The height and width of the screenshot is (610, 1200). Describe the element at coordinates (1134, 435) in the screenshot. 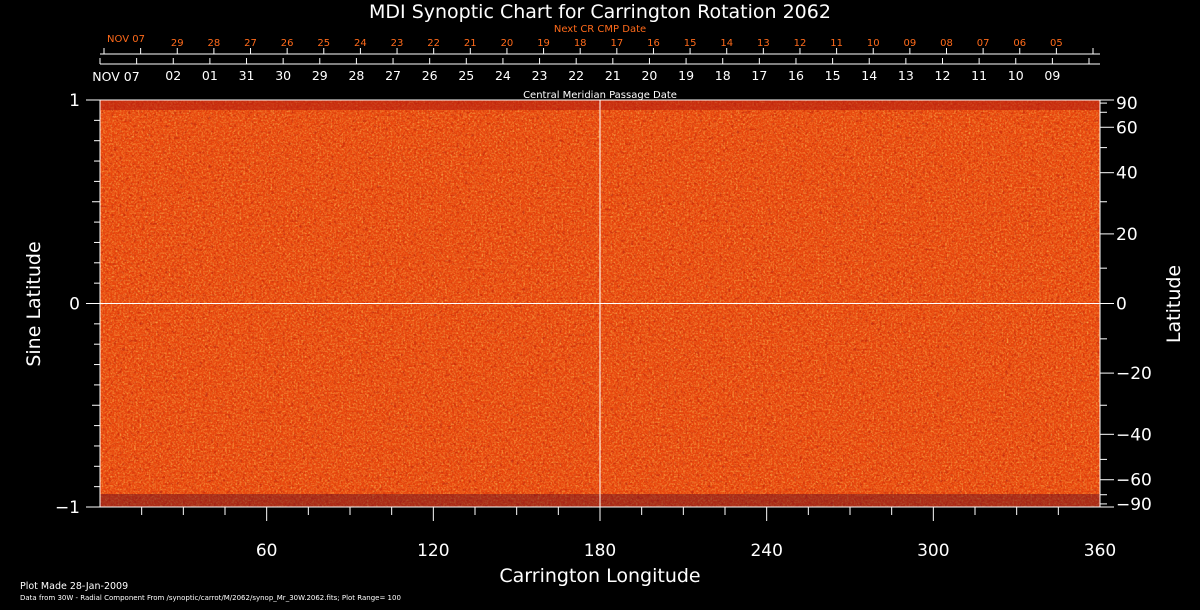

I see `y-right-tick-label: −40` at that location.